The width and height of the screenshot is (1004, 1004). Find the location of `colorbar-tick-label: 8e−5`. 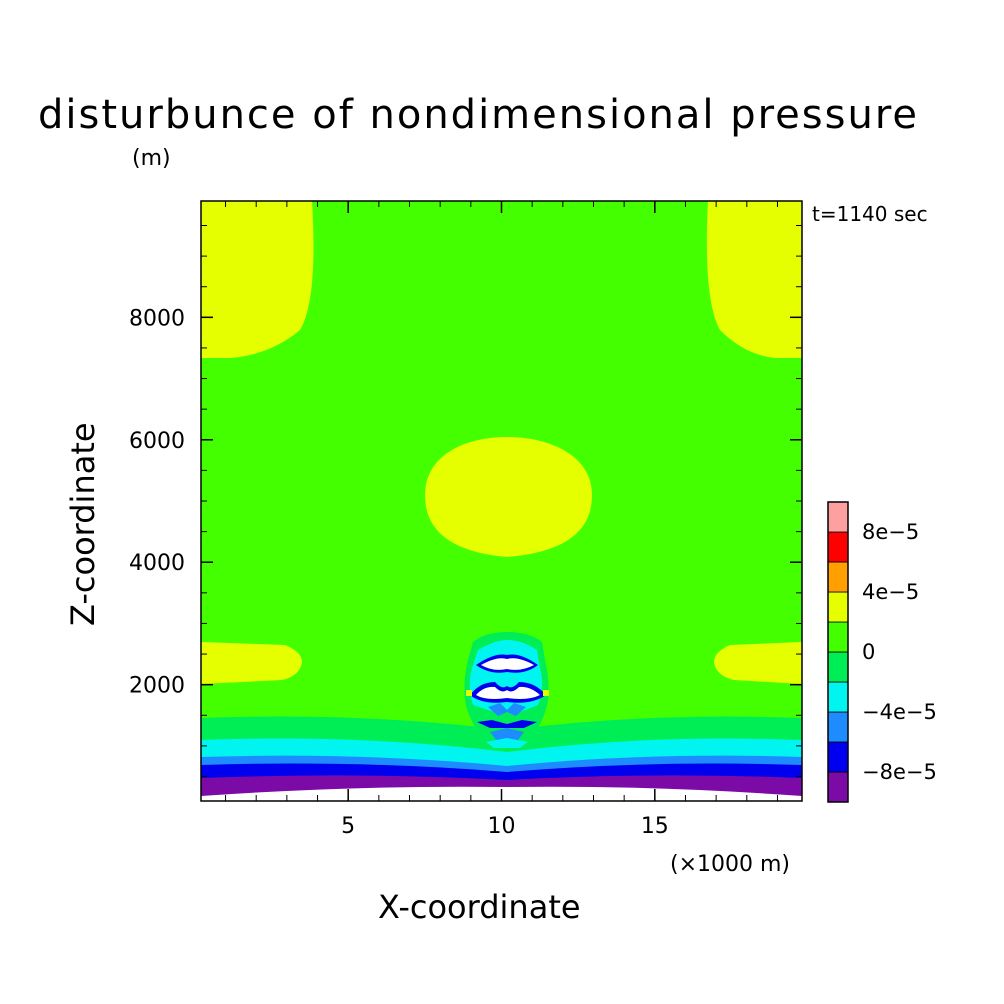

colorbar-tick-label: 8e−5 is located at coordinates (890, 532).